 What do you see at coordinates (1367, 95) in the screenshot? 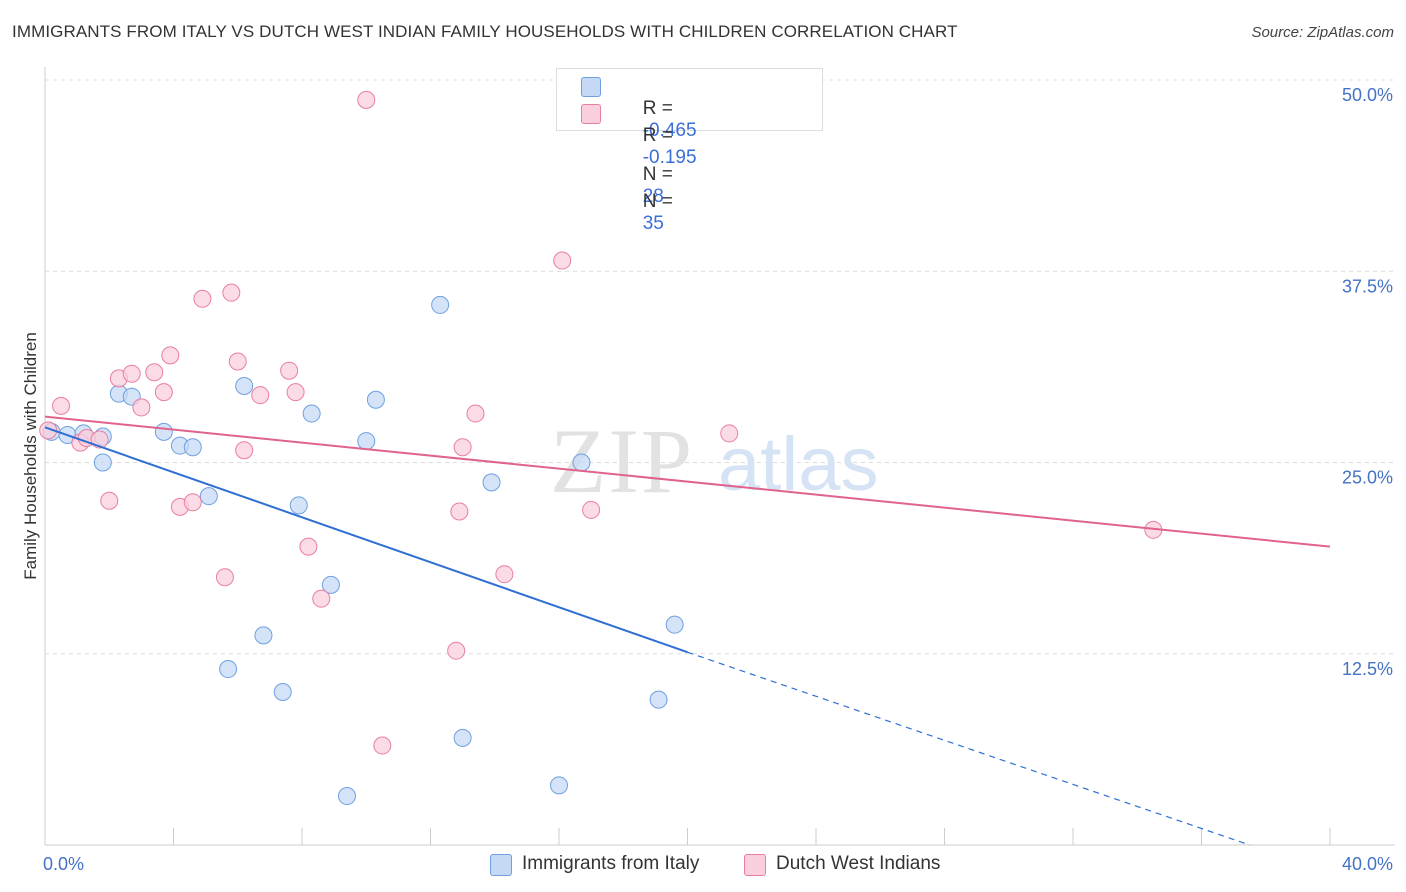
I see `y-tick-label: 50.0%` at bounding box center [1367, 95].